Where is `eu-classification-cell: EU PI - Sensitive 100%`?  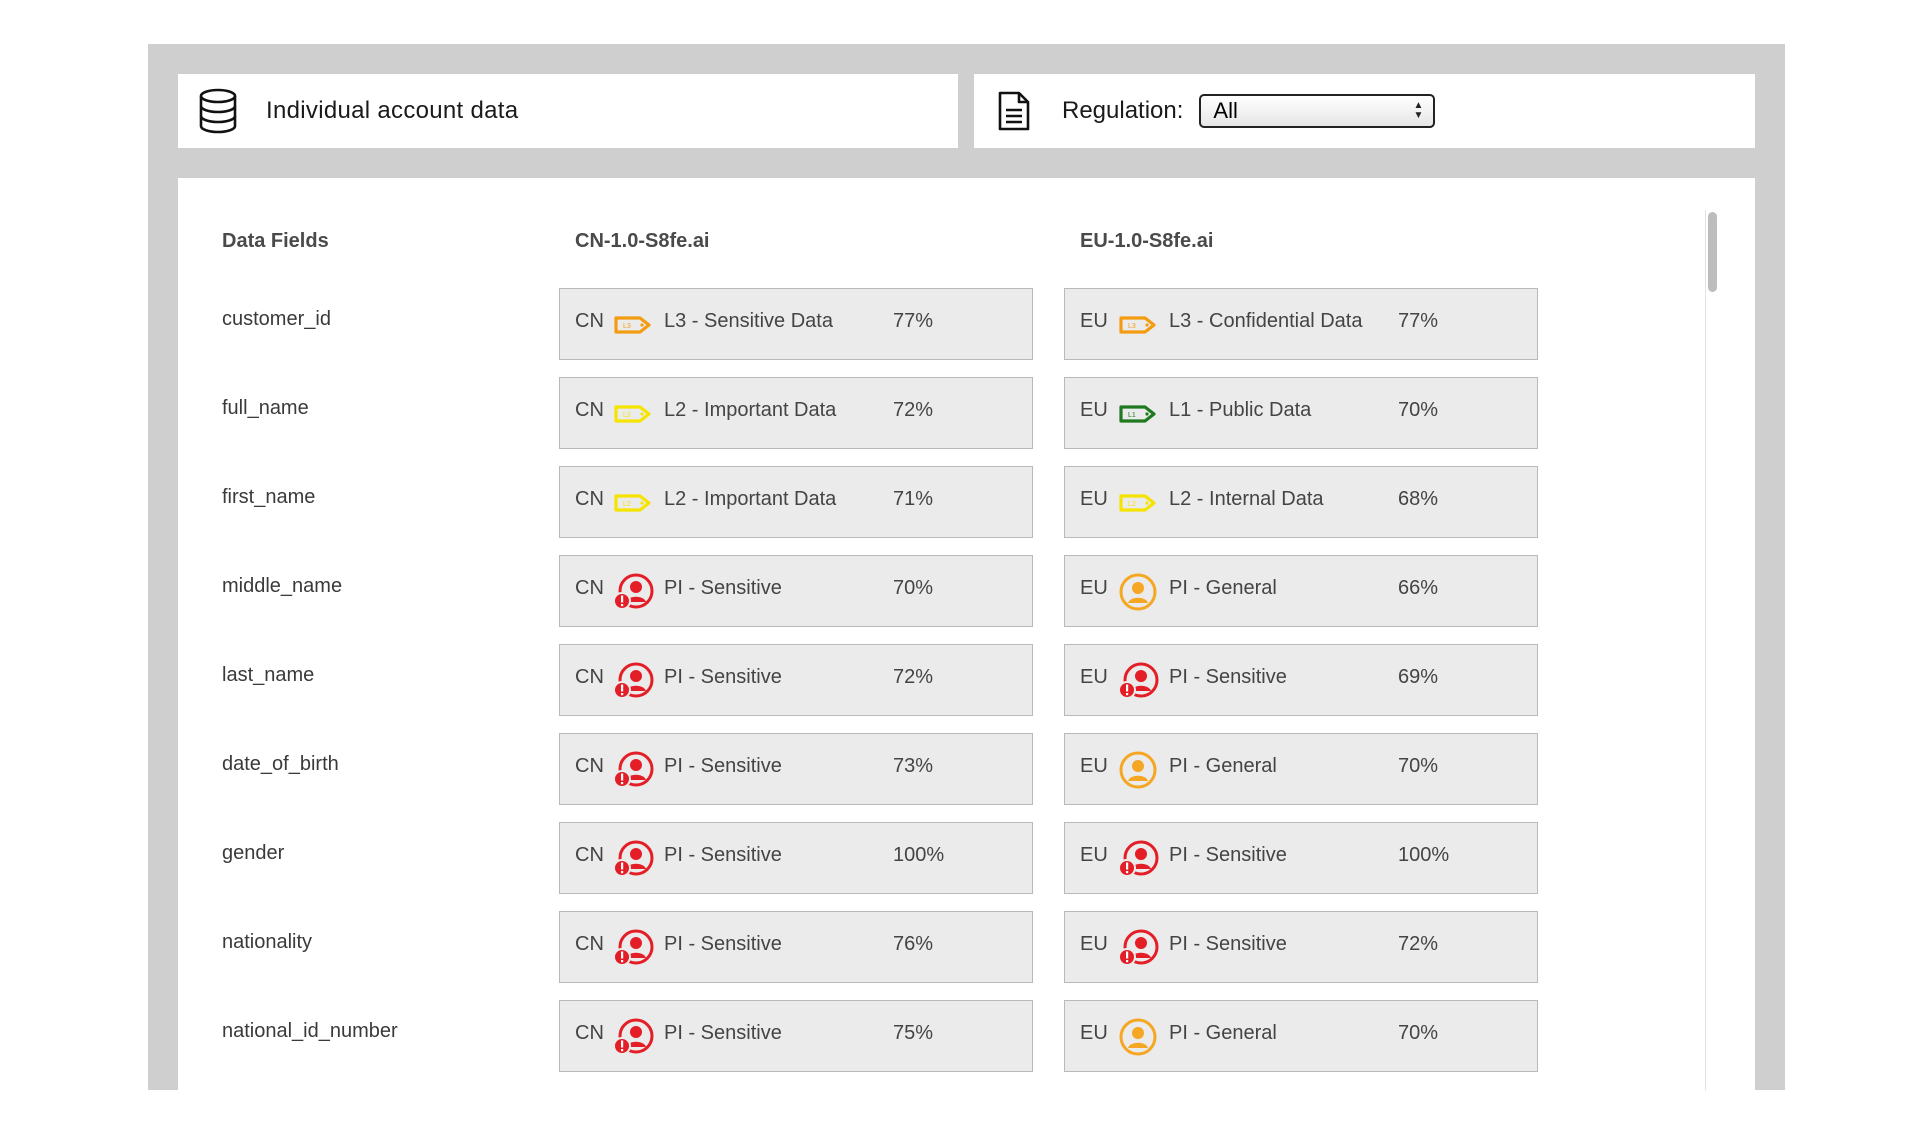
eu-classification-cell: EU PI - Sensitive 100% is located at coordinates (1301, 858).